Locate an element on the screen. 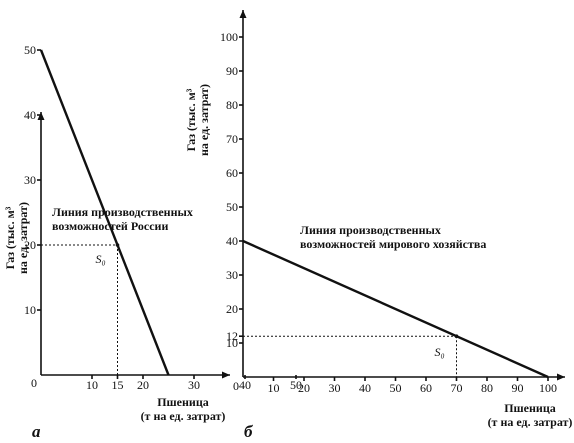 The width and height of the screenshot is (574, 443). y-tick-label: 60 is located at coordinates (232, 173).